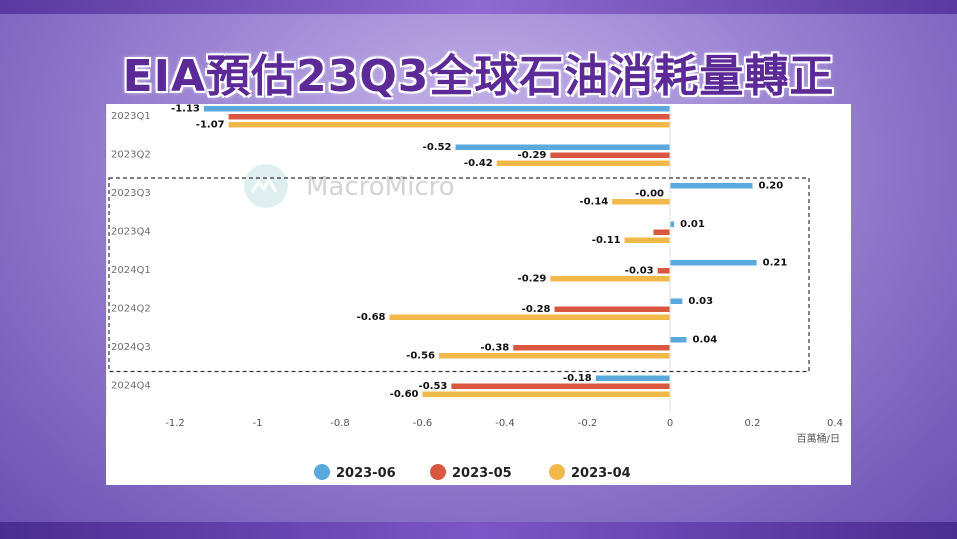 Image resolution: width=957 pixels, height=539 pixels. Describe the element at coordinates (536, 309) in the screenshot. I see `data-label-2023-05-2024Q2: -0.28` at that location.